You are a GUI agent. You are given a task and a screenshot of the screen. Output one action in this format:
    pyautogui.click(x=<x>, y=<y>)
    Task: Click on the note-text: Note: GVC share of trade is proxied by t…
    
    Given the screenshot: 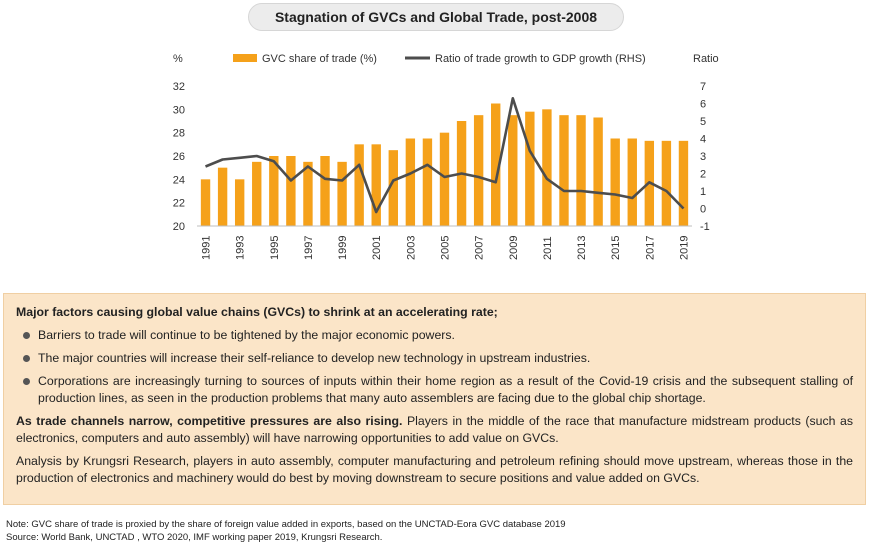 What is the action you would take?
    pyautogui.click(x=286, y=524)
    